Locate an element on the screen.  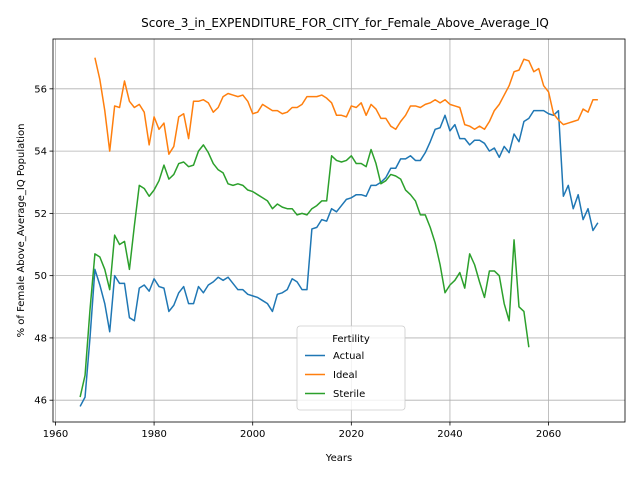
x-axis-label: Years is located at coordinates (338, 458).